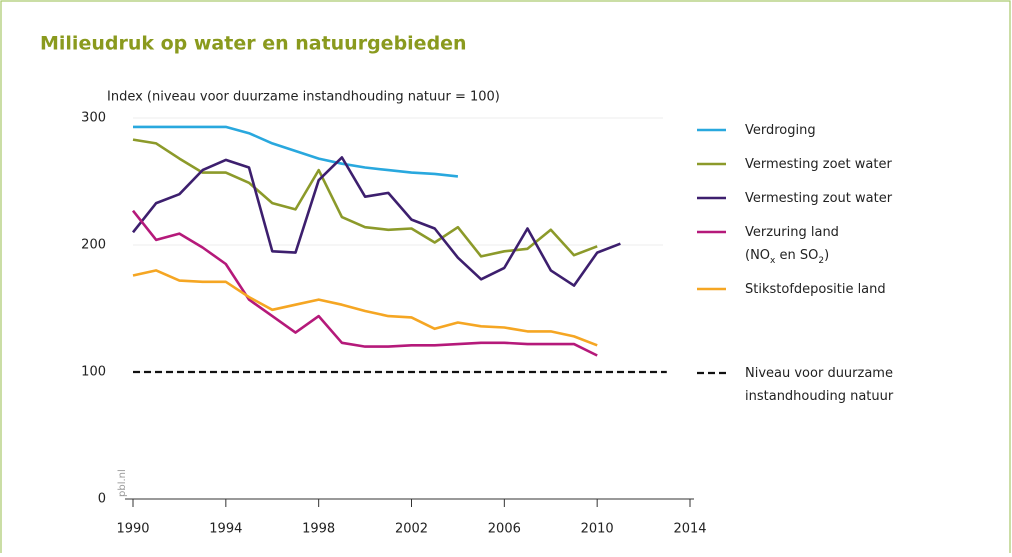 Image resolution: width=1012 pixels, height=557 pixels. Describe the element at coordinates (815, 289) in the screenshot. I see `legend-label: Stikstofdepositie land` at that location.